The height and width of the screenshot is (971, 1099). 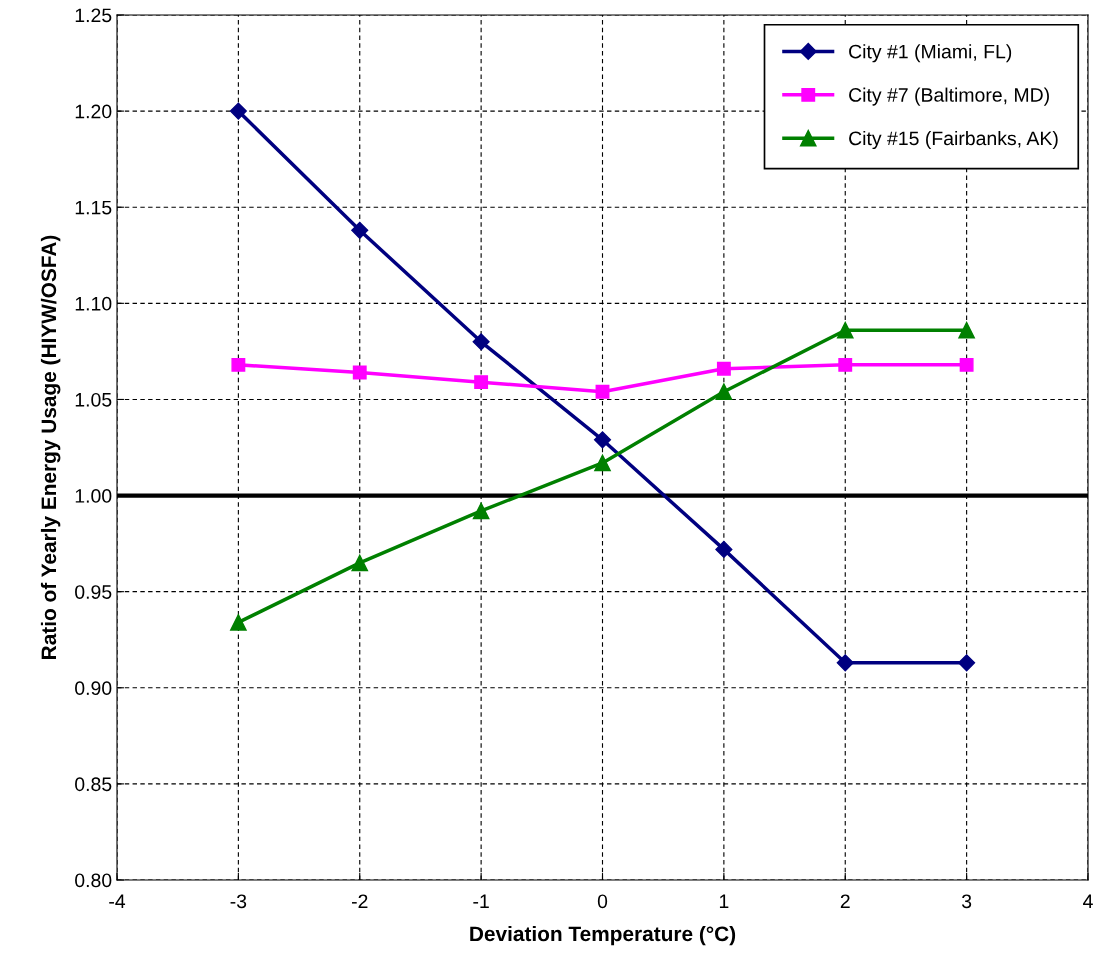 What do you see at coordinates (949, 96) in the screenshot?
I see `legend-label: City #7 (Baltimore, MD)` at bounding box center [949, 96].